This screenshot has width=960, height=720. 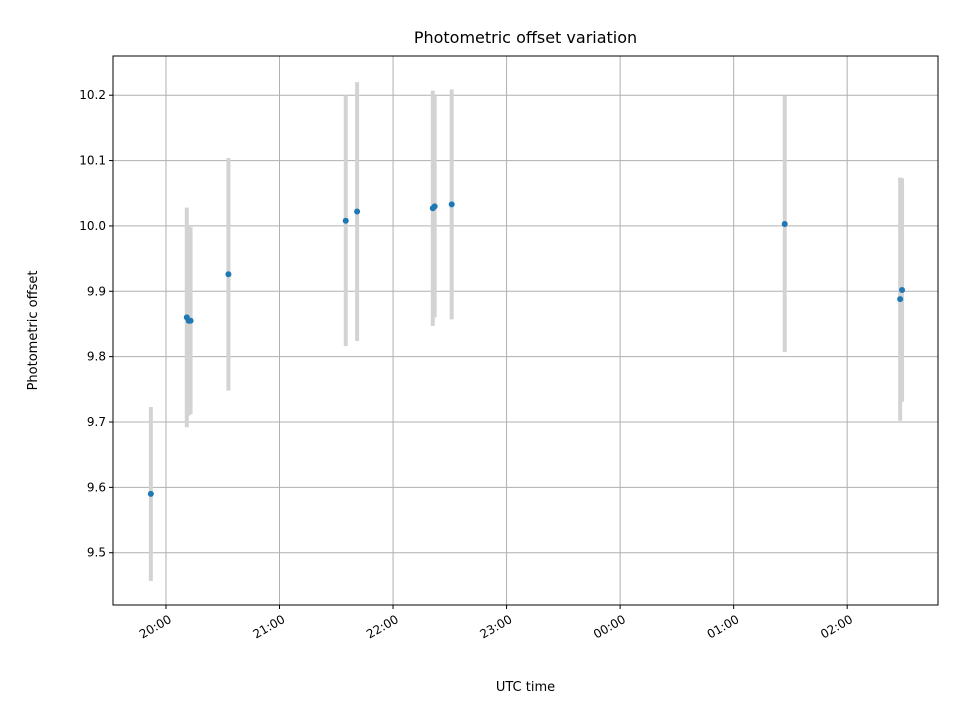 What do you see at coordinates (525, 687) in the screenshot?
I see `x-axis-label: UTC time` at bounding box center [525, 687].